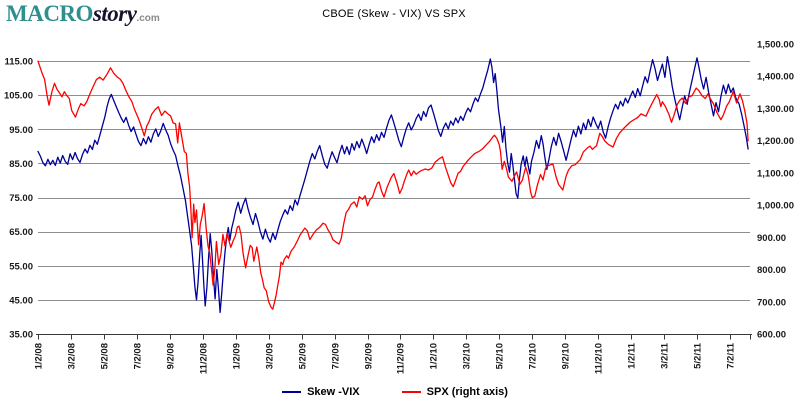 The width and height of the screenshot is (800, 404). I want to click on svg-text: 9/2/08, so click(171, 356).